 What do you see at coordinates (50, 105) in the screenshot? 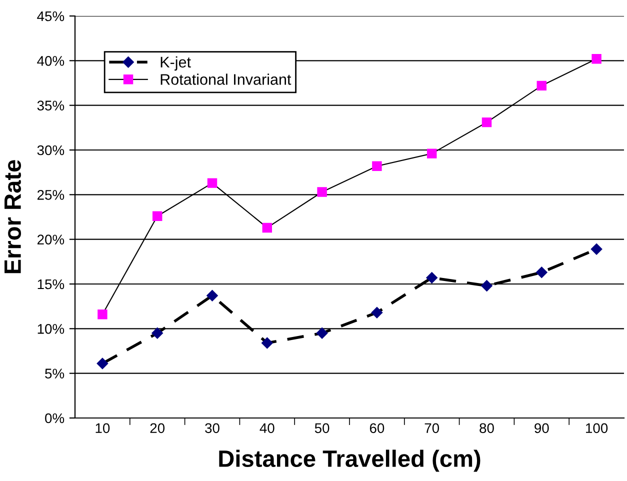
I see `y-tick-label: 35%` at bounding box center [50, 105].